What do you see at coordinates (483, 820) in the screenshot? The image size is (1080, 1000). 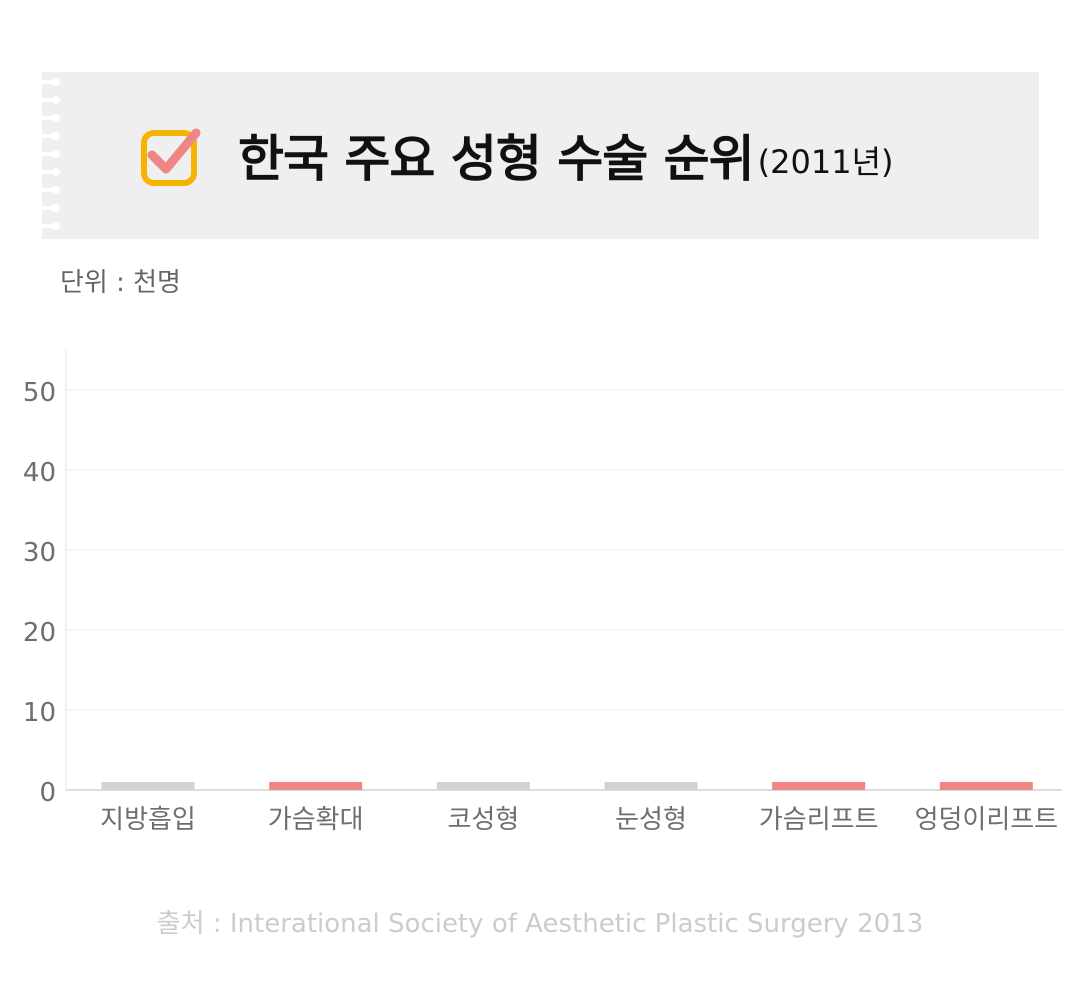 I see `x-tick-label: 코성형` at bounding box center [483, 820].